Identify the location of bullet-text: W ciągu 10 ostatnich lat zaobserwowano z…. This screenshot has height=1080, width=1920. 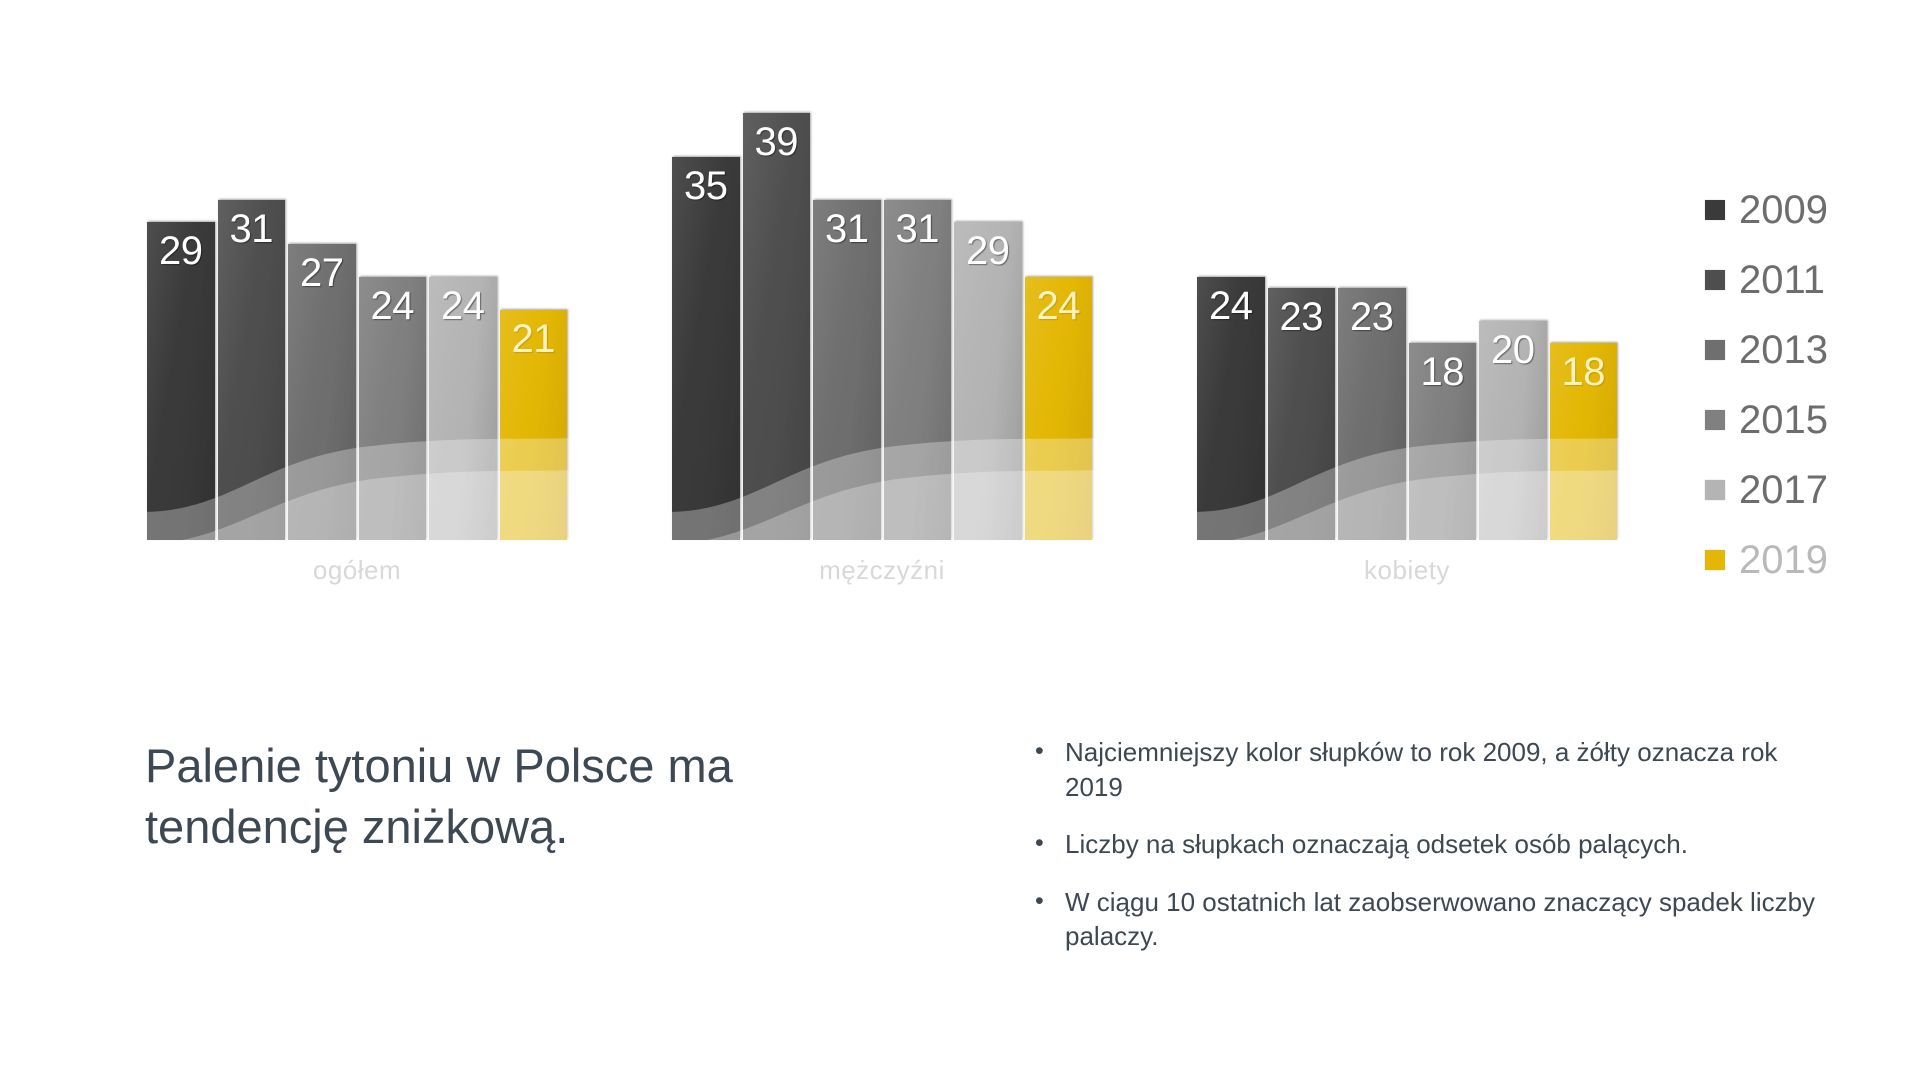
(1440, 919).